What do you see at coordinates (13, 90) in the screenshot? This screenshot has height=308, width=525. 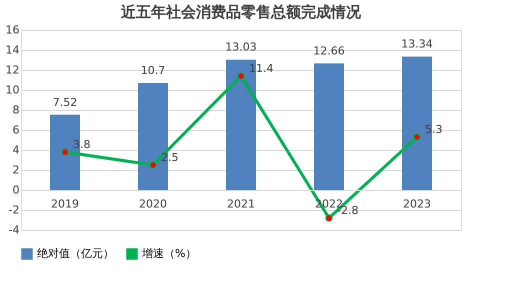 I see `y-tick-label: 10` at bounding box center [13, 90].